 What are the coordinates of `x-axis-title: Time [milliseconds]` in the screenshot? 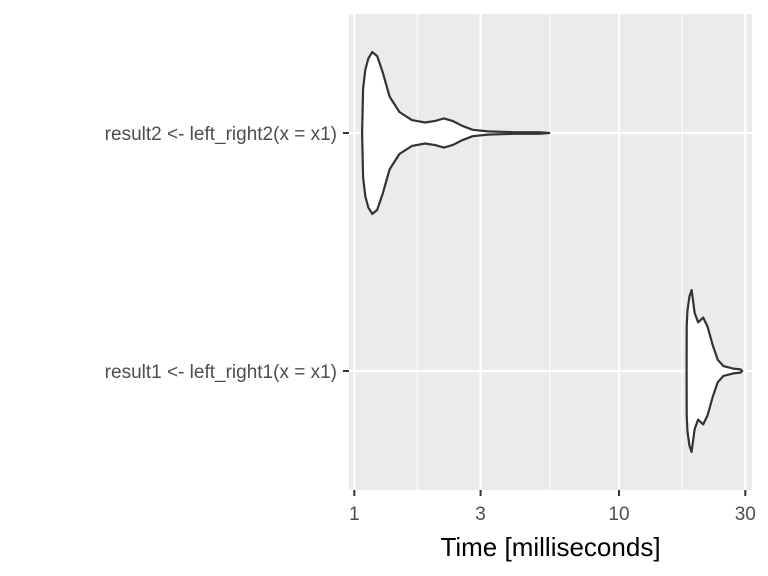 It's located at (550, 547).